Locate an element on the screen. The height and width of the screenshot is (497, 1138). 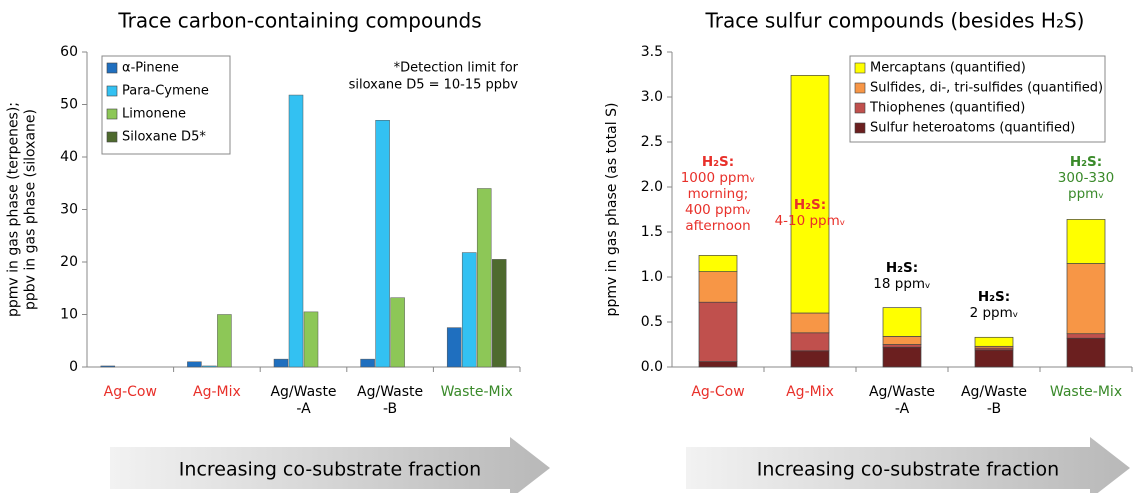
y-tick-label: 40 is located at coordinates (69, 157).